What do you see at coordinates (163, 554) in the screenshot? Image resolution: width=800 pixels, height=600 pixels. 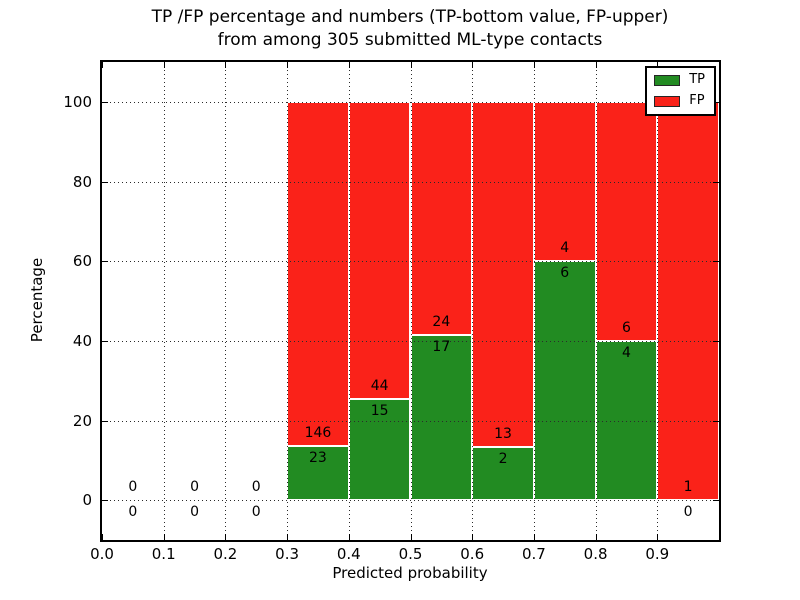 I see `x-tick-label: 0.1` at bounding box center [163, 554].